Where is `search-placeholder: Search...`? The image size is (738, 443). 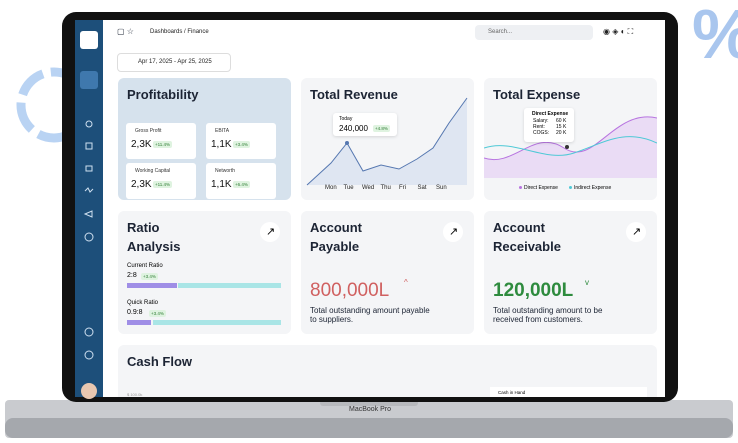 search-placeholder: Search... is located at coordinates (500, 32).